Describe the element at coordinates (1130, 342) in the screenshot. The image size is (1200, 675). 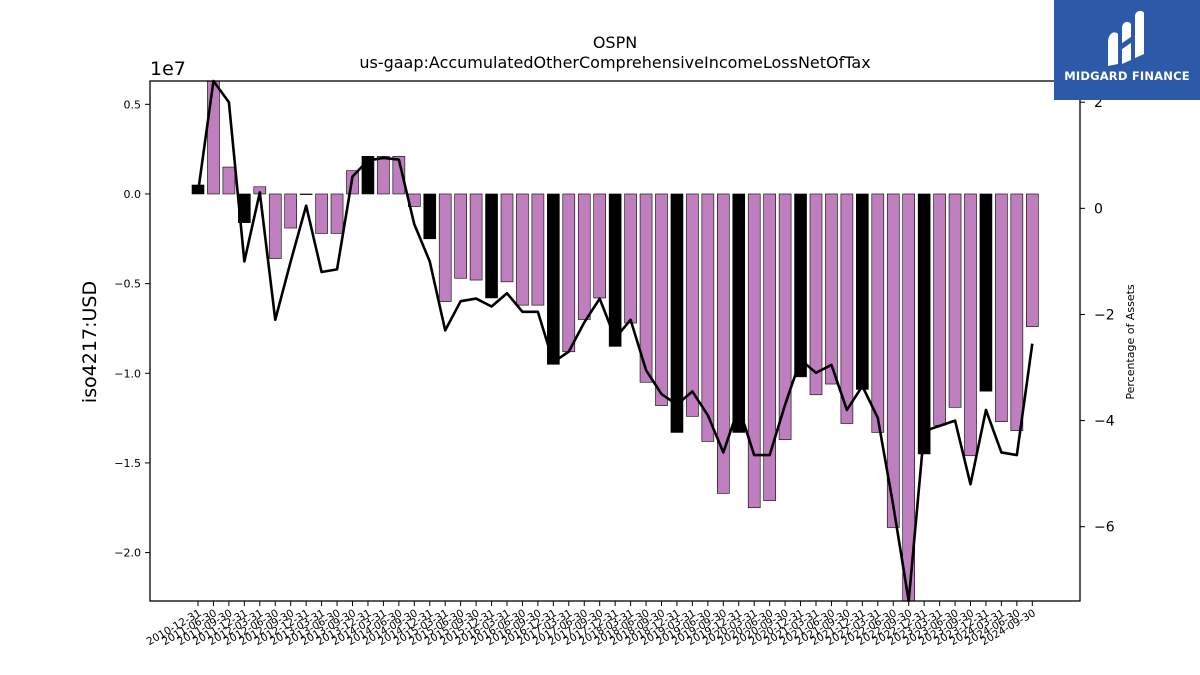
I see `y2-axis-label: Percentage of Assets` at that location.